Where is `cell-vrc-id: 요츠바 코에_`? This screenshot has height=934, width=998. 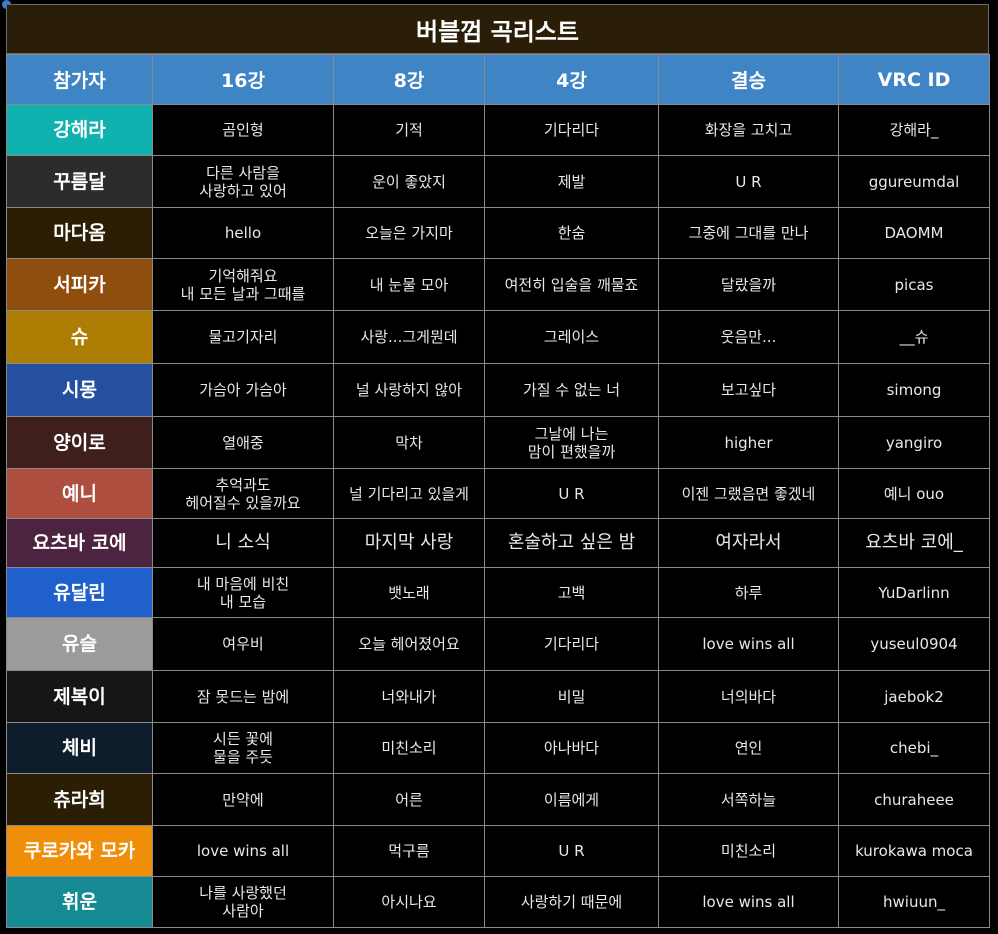
cell-vrc-id: 요츠바 코에_ is located at coordinates (914, 543).